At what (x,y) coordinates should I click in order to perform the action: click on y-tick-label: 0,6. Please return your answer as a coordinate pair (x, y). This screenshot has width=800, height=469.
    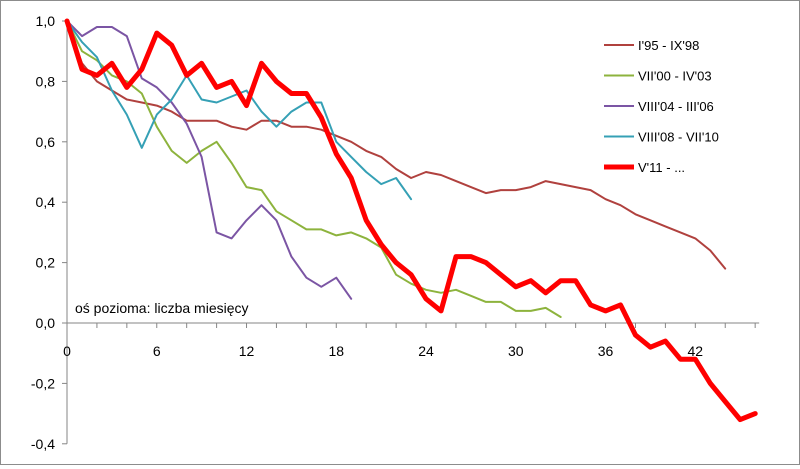
    Looking at the image, I should click on (46, 142).